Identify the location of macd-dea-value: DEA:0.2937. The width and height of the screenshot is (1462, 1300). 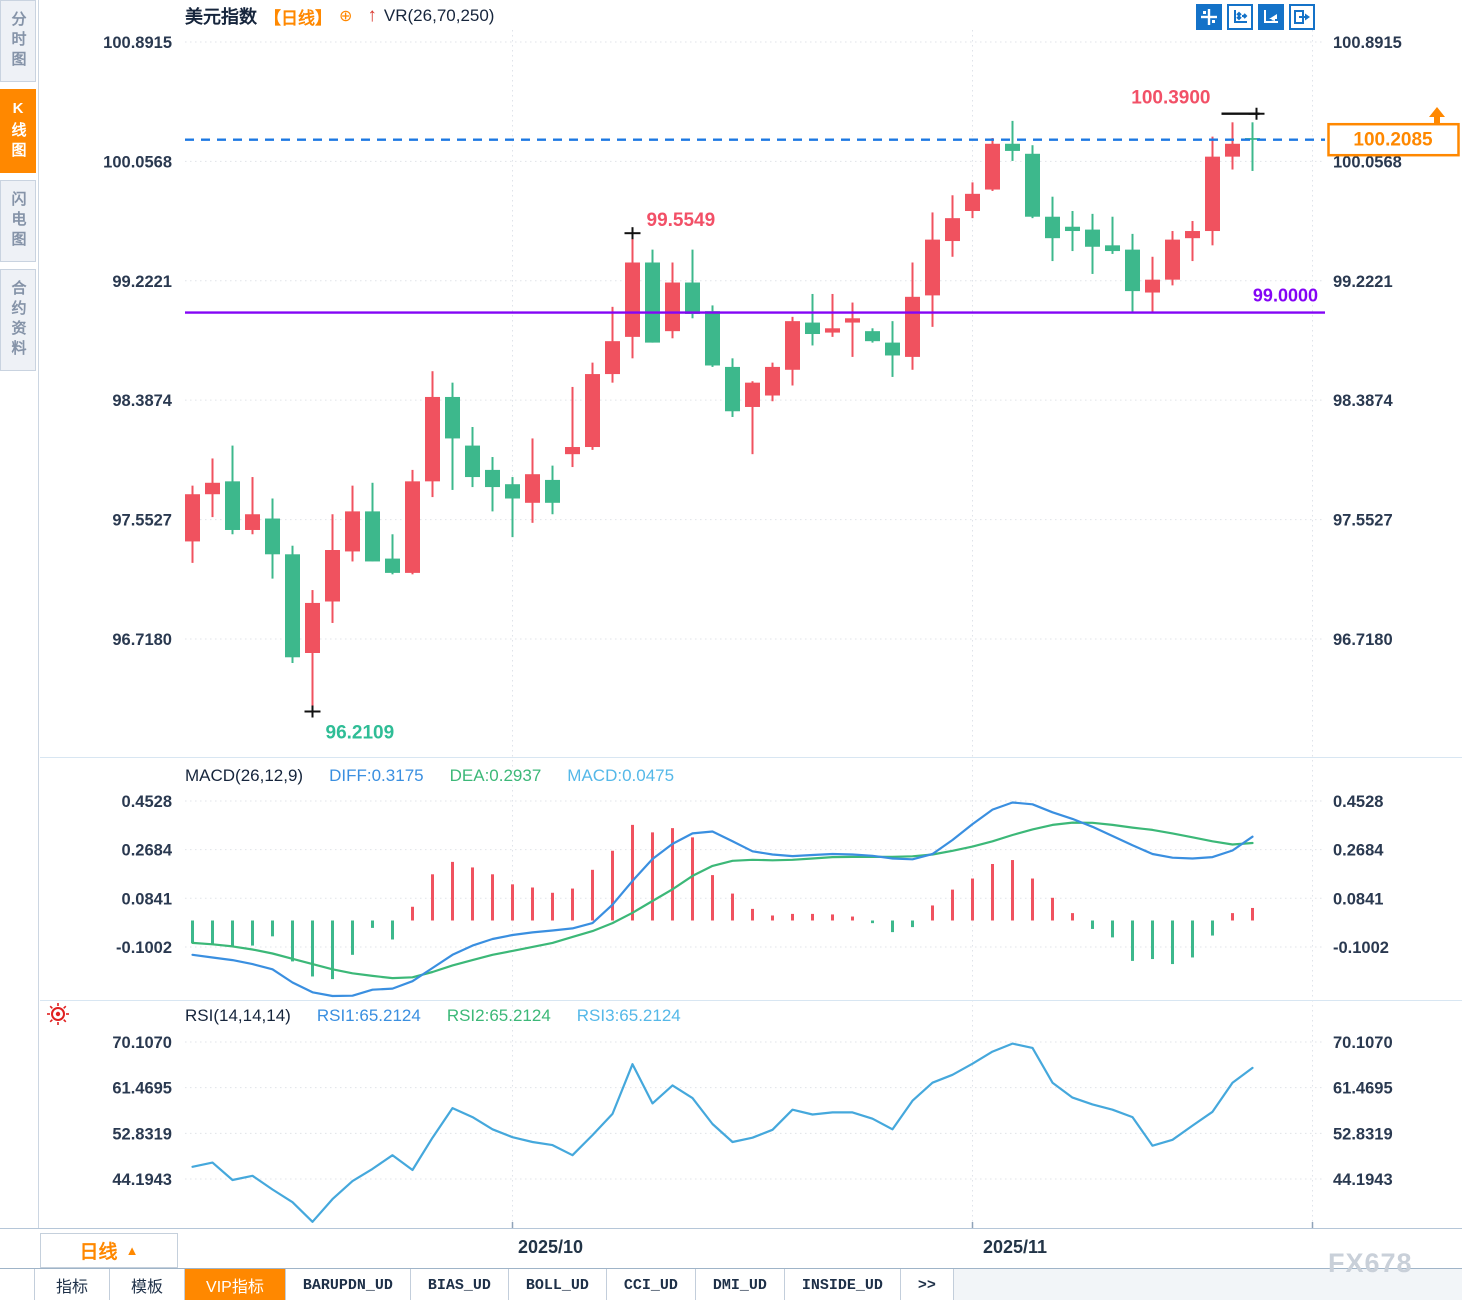
(495, 775).